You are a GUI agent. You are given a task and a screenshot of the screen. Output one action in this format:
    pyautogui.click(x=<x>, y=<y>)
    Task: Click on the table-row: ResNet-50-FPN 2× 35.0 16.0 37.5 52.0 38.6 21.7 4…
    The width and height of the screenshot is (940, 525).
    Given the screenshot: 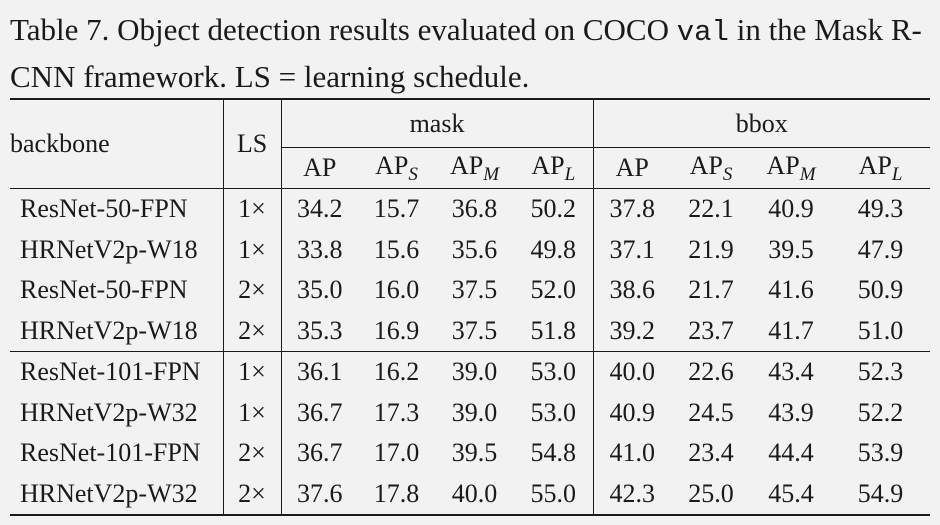 What is the action you would take?
    pyautogui.click(x=470, y=290)
    